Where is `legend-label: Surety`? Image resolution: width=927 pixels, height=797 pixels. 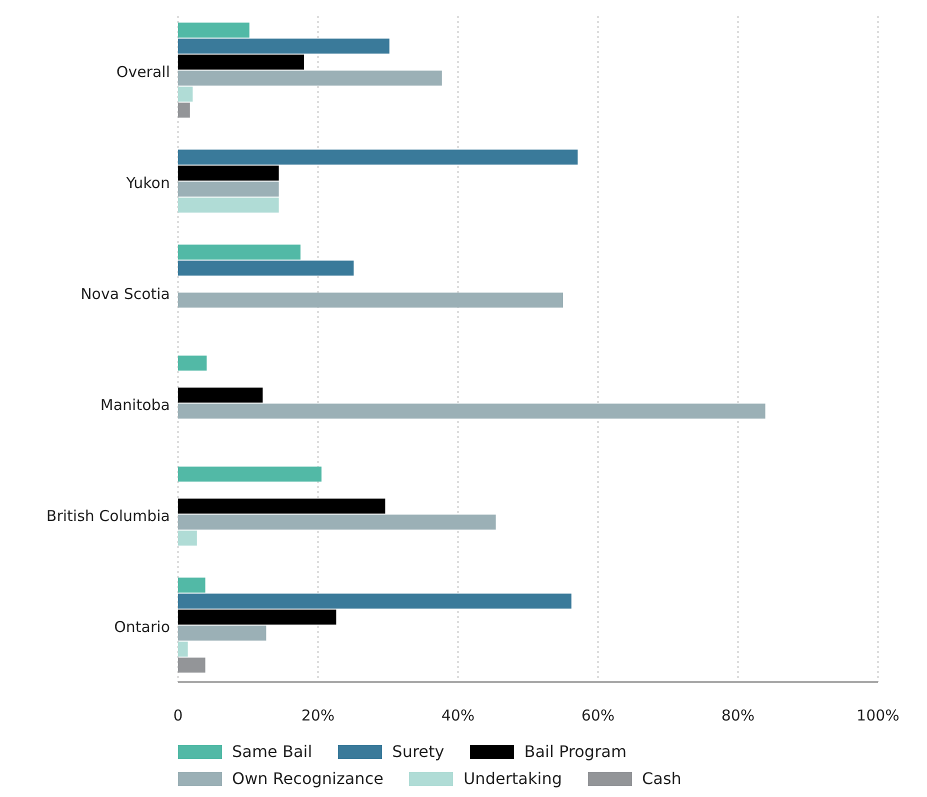 legend-label: Surety is located at coordinates (418, 751).